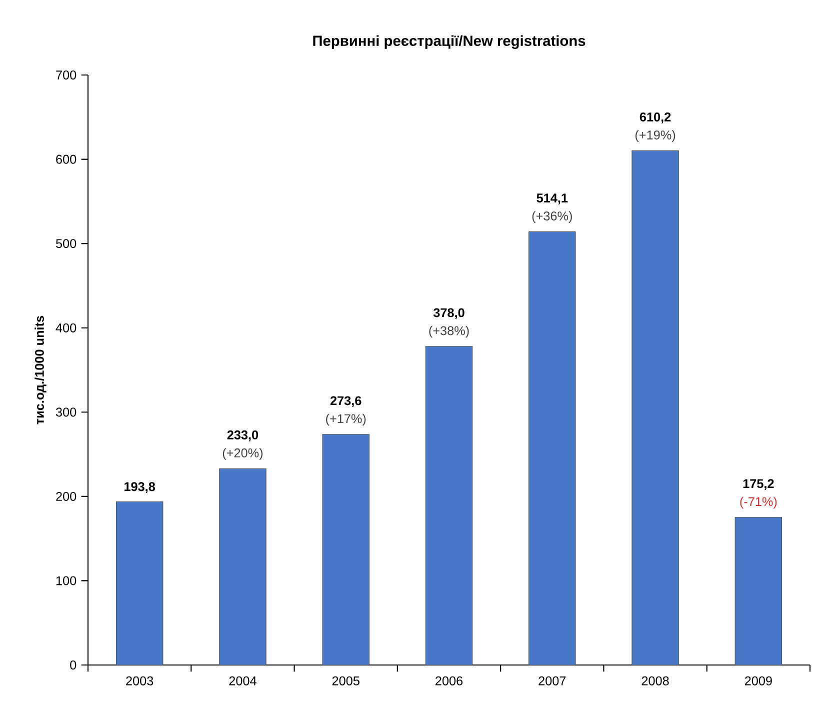  What do you see at coordinates (242, 681) in the screenshot?
I see `x-tick-label: 2004` at bounding box center [242, 681].